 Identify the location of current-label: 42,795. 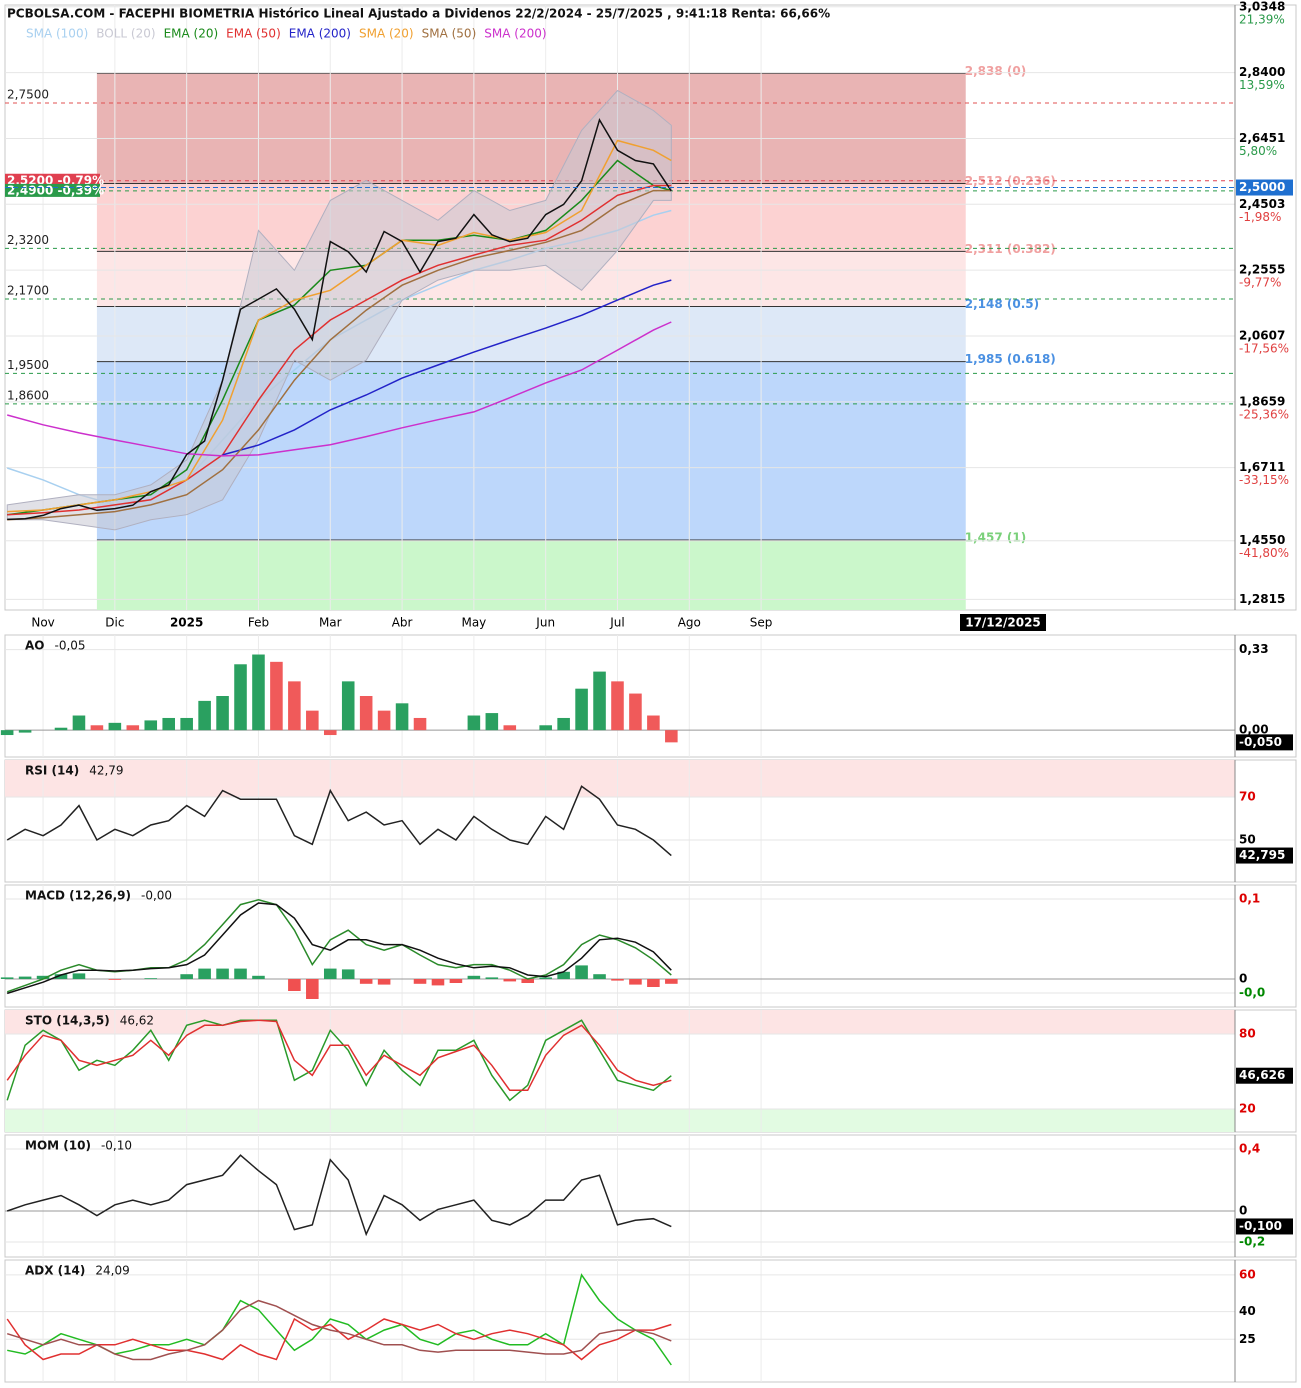
(1262, 855).